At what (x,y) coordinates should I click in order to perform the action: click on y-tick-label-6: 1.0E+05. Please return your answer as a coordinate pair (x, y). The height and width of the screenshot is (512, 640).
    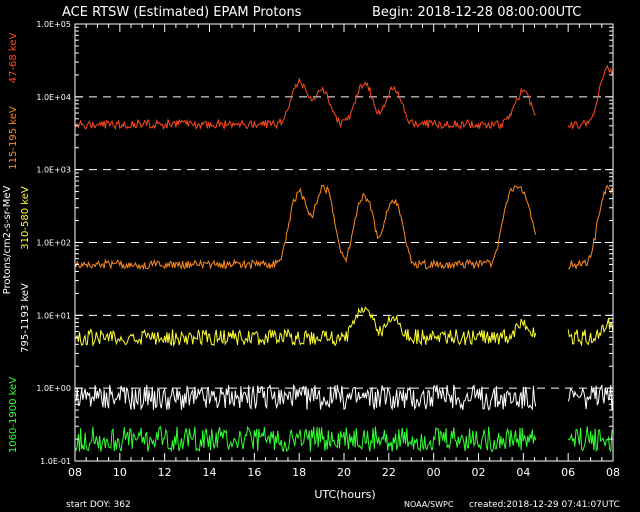
    Looking at the image, I should click on (53, 24).